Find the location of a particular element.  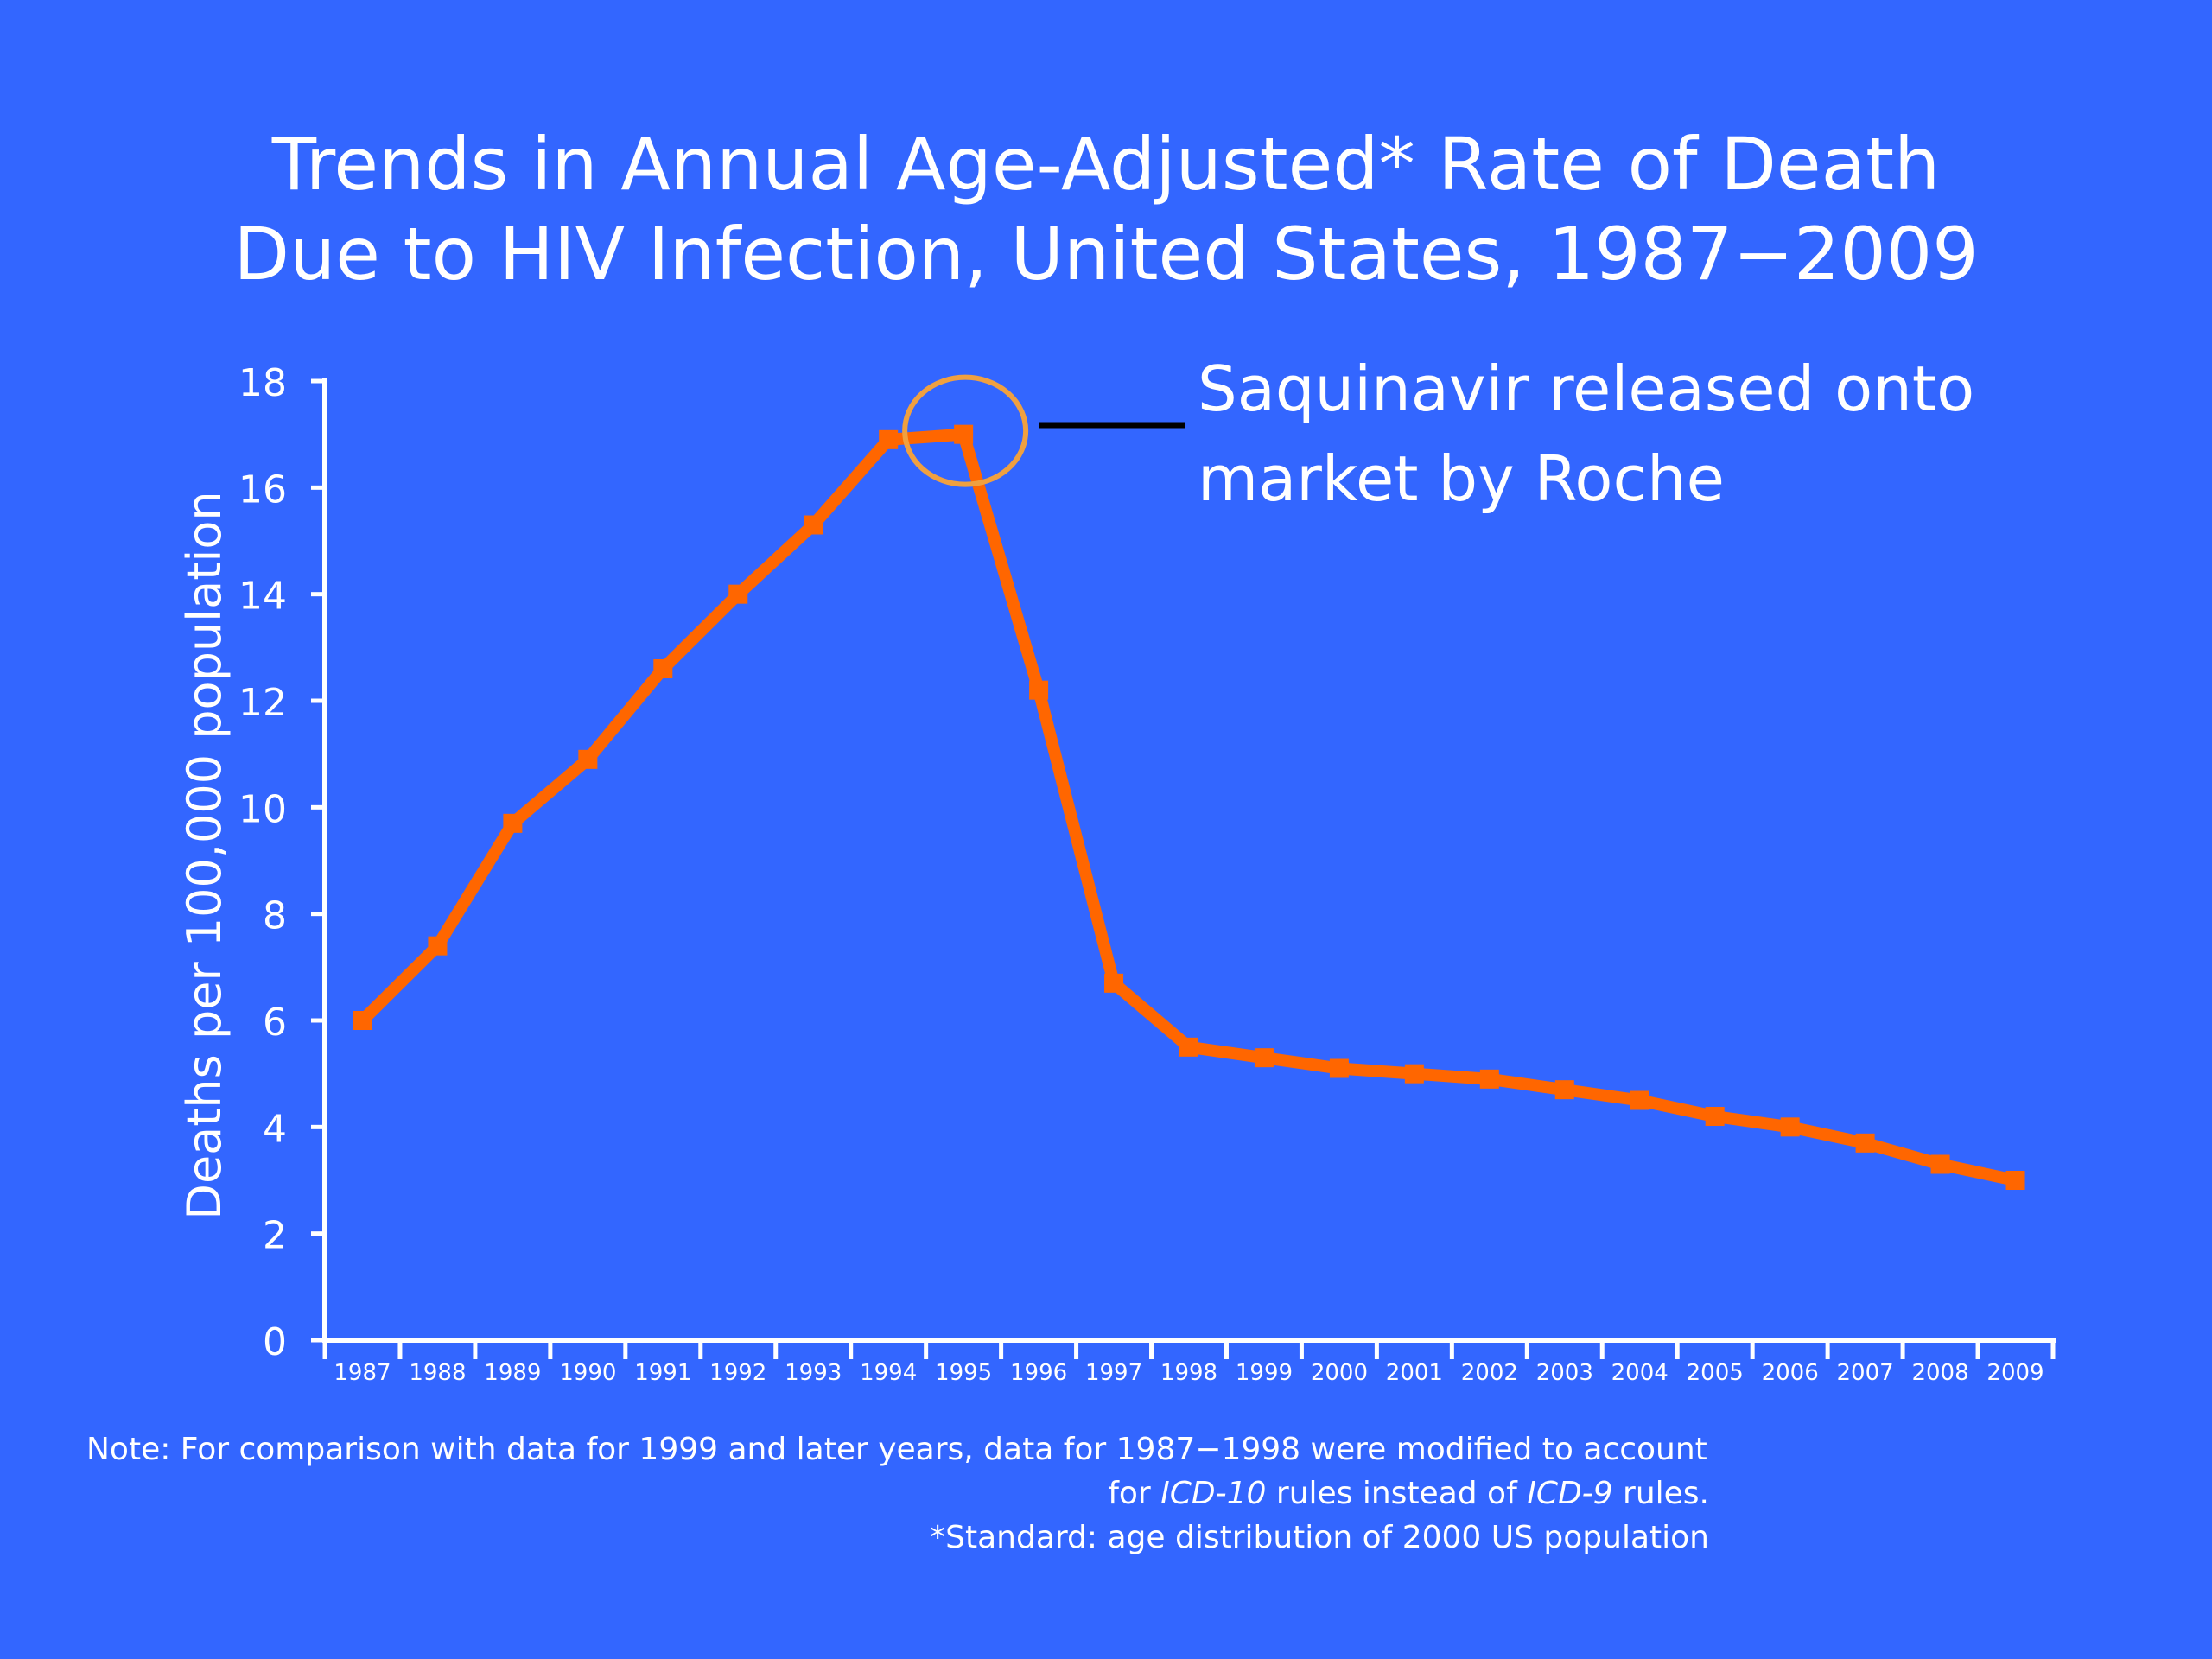

note-line-2-middle: rules instead of is located at coordinates (1397, 1493).